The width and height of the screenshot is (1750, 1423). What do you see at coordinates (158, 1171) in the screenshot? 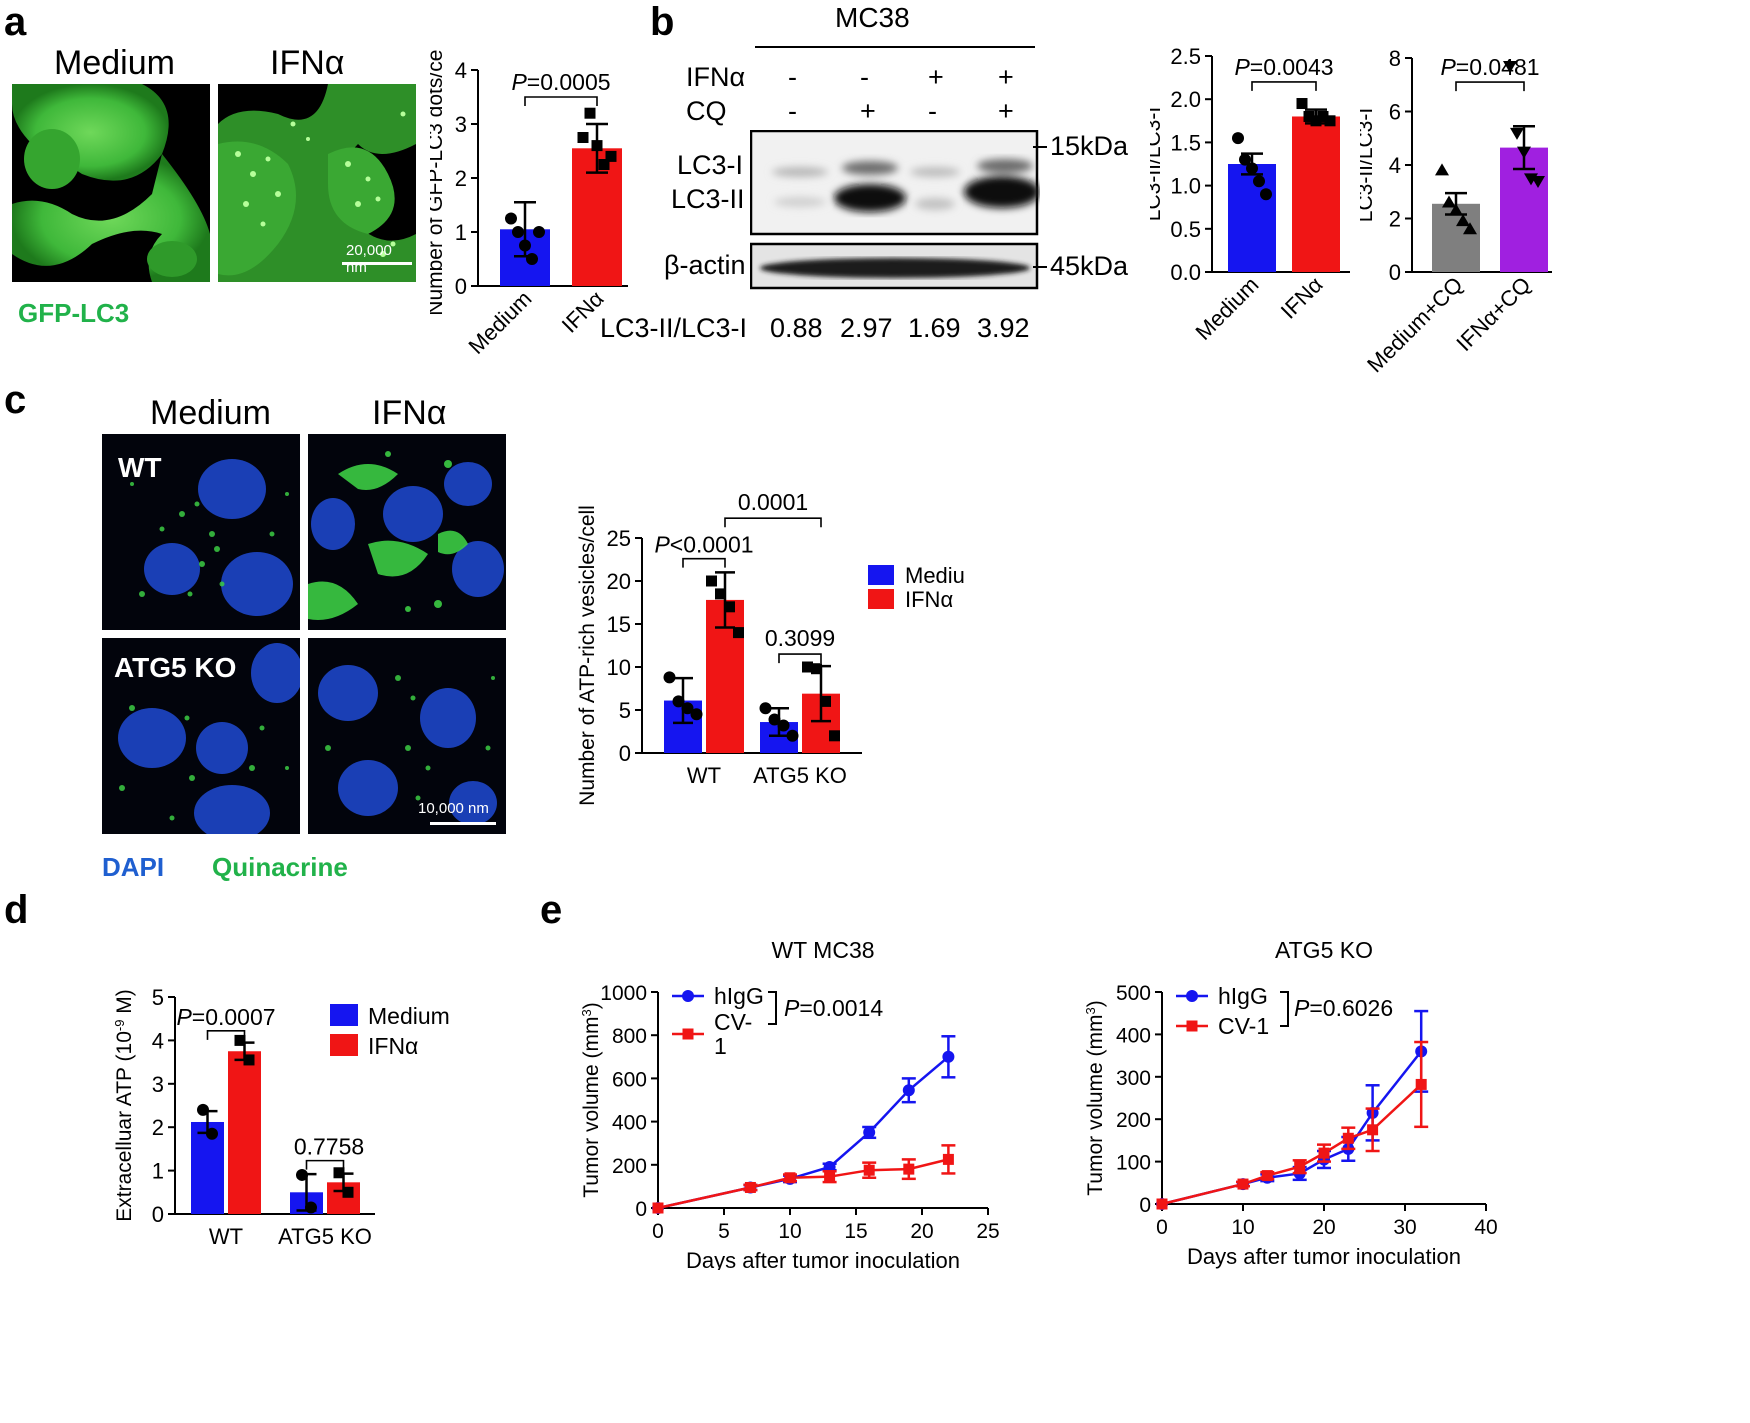
I see `d-ytick-label: 1` at bounding box center [158, 1171].